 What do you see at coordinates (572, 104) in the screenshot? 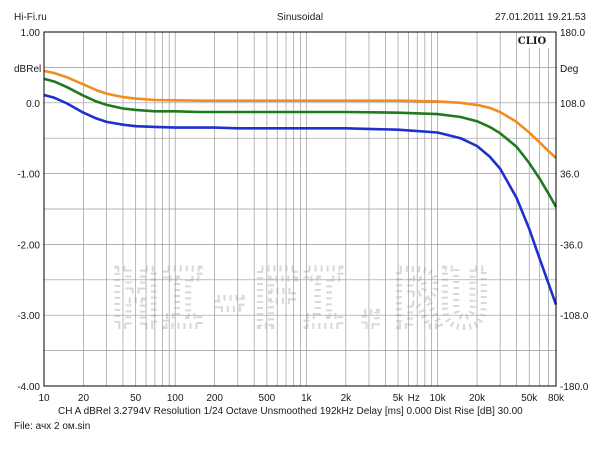
I see `y2-tick-label: 108.0` at bounding box center [572, 104].